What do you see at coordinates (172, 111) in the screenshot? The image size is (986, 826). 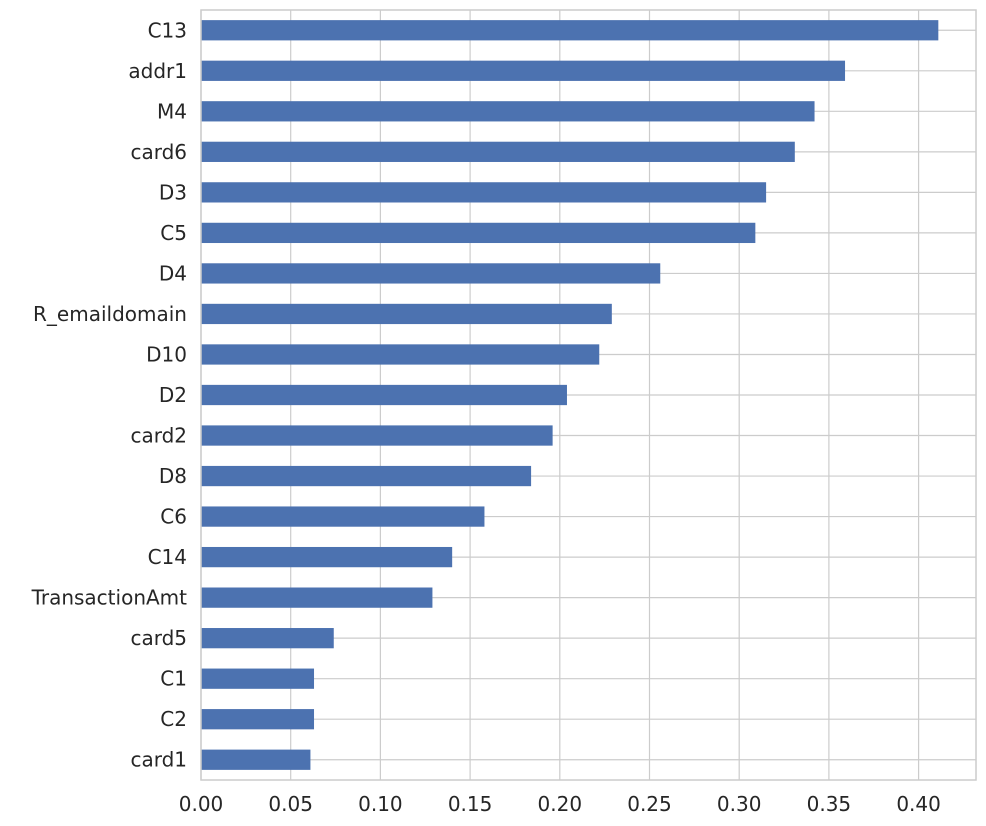 I see `category-label-M4: M4` at bounding box center [172, 111].